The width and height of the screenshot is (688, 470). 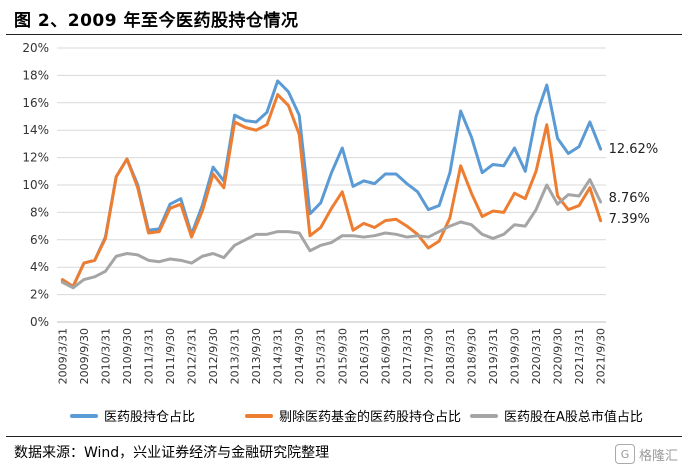 What do you see at coordinates (39, 295) in the screenshot?
I see `y-tick-label: 2%` at bounding box center [39, 295].